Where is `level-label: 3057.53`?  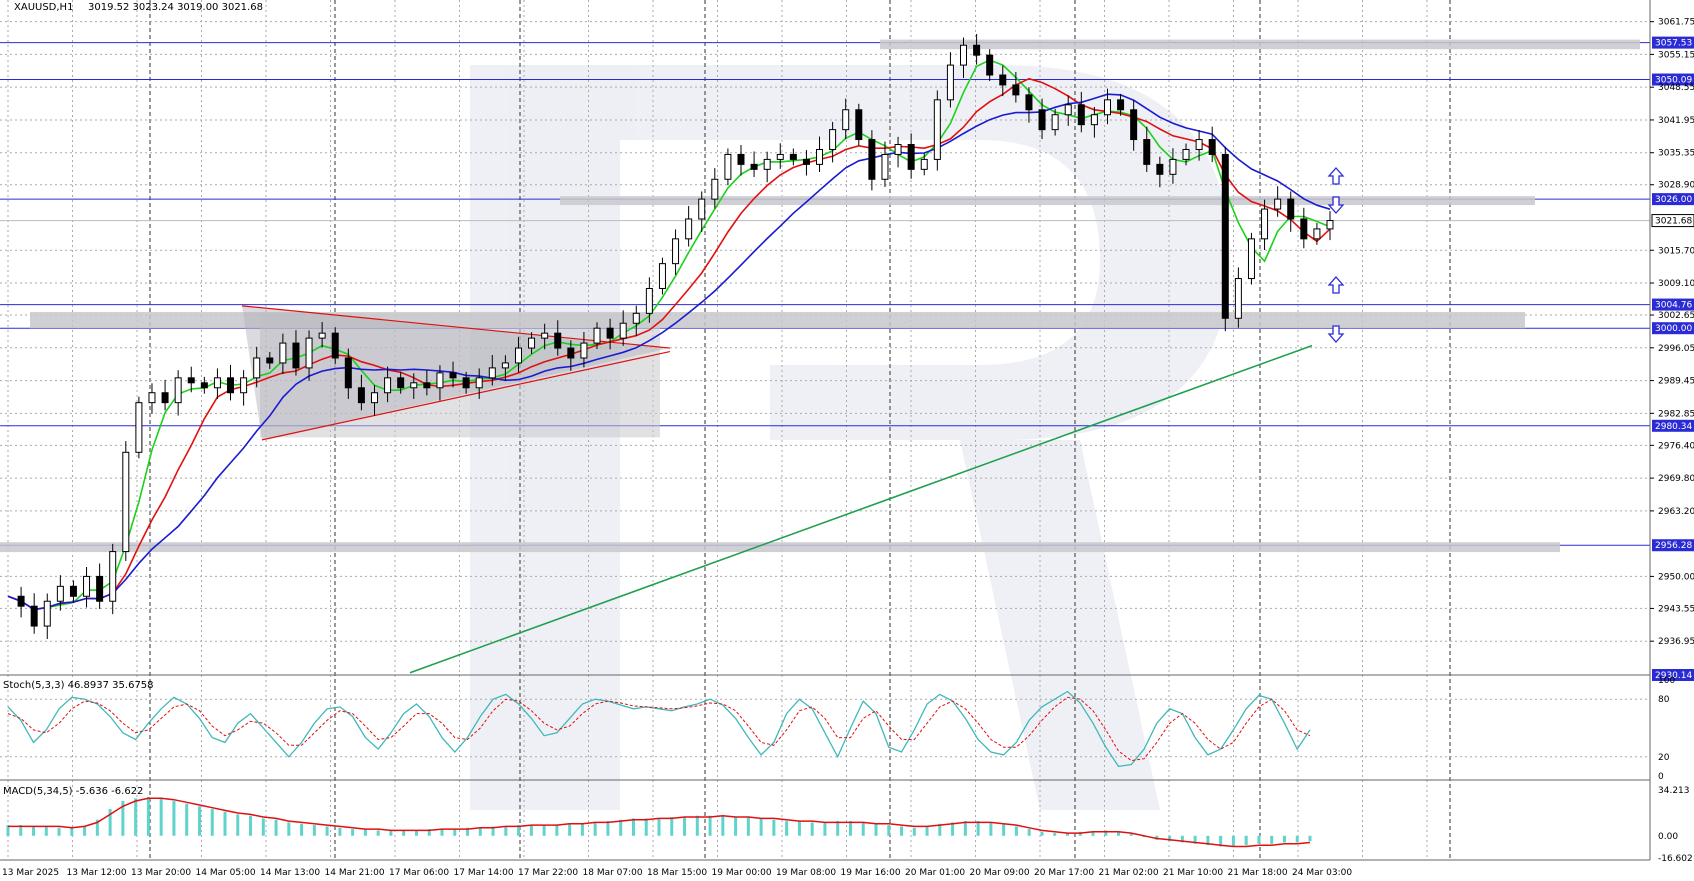 level-label: 3057.53 is located at coordinates (1673, 44).